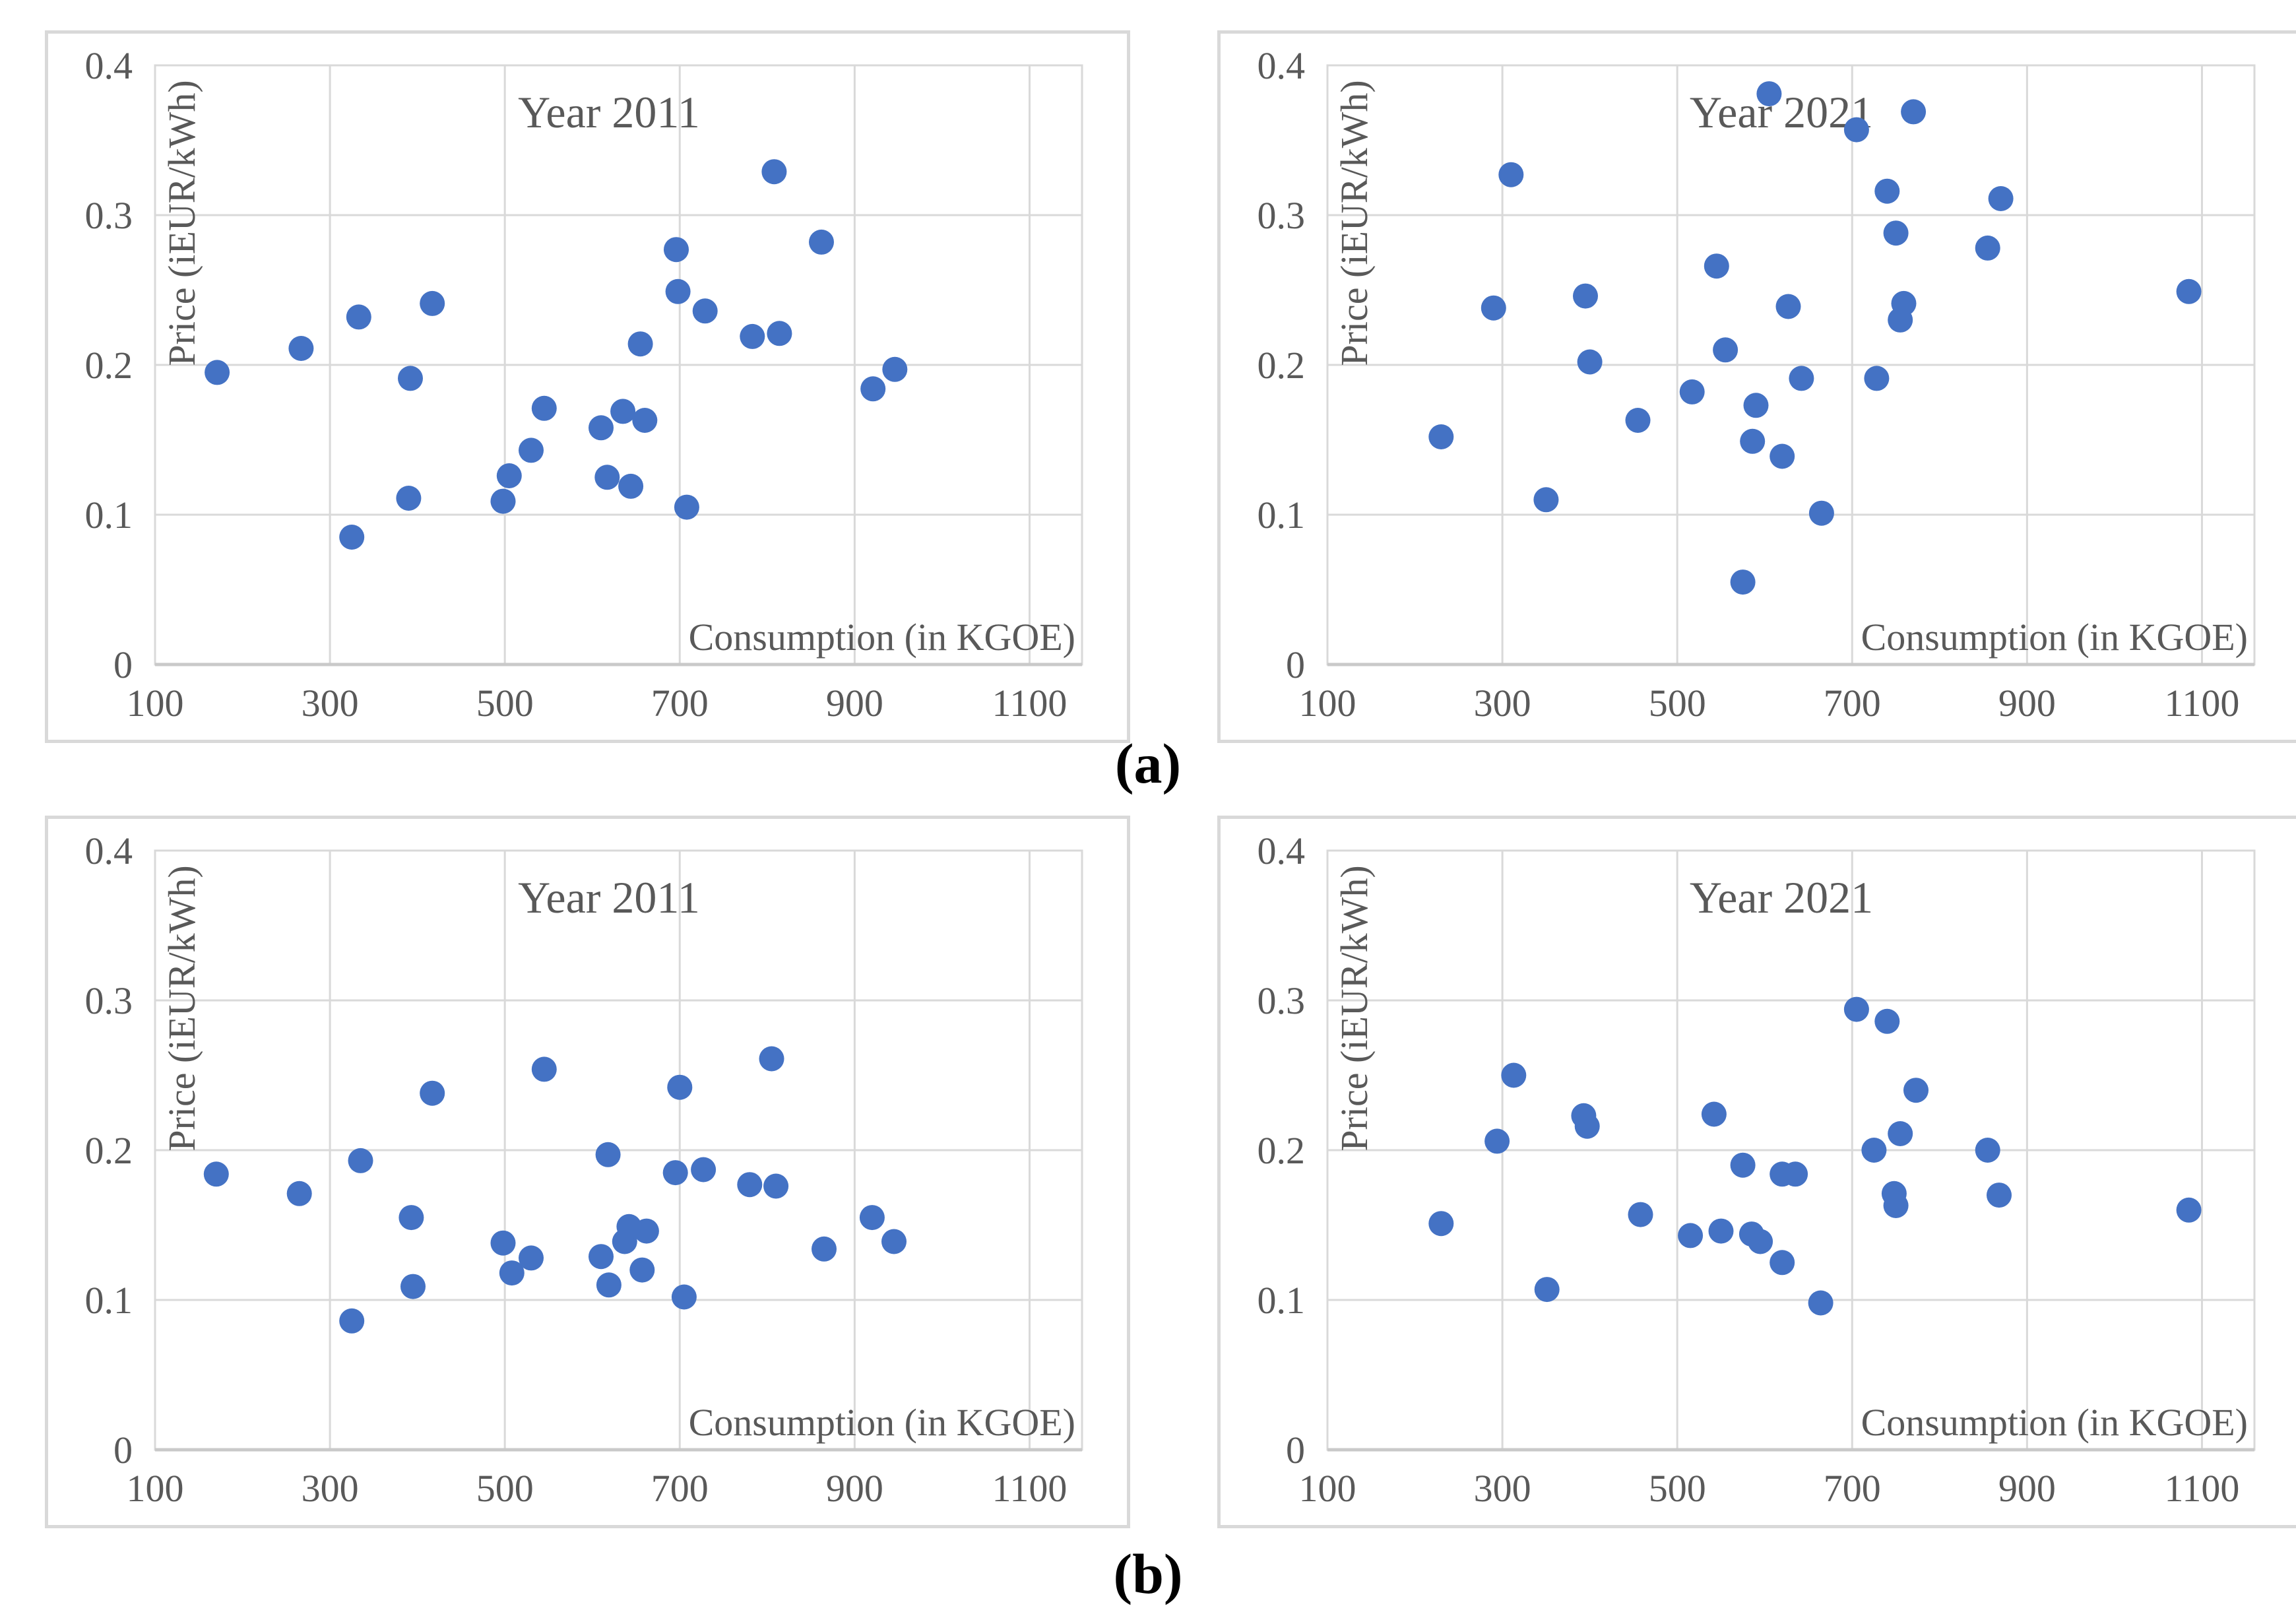 This screenshot has width=2296, height=1620. What do you see at coordinates (1148, 763) in the screenshot?
I see `panel-label-a: (a)` at bounding box center [1148, 763].